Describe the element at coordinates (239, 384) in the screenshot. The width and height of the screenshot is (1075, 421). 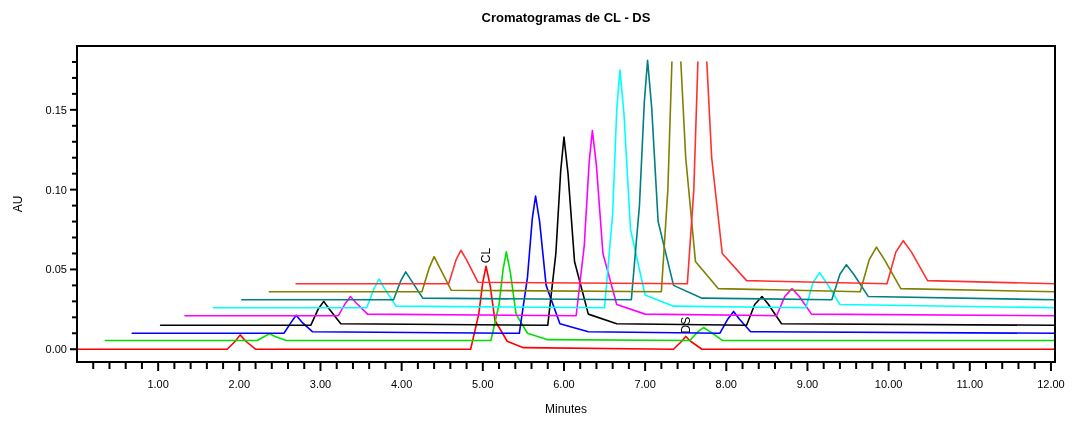
I see `x-tick-label: 2.00` at that location.